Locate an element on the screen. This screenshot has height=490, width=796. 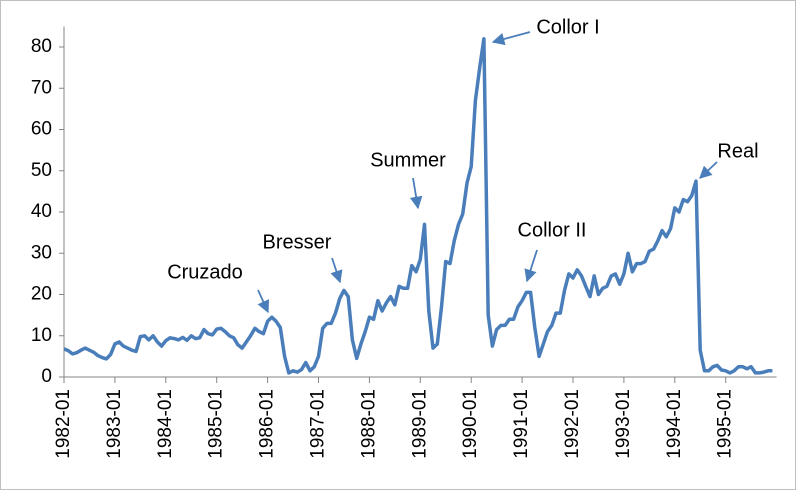
x-tick-label: 1995-01 is located at coordinates (725, 424).